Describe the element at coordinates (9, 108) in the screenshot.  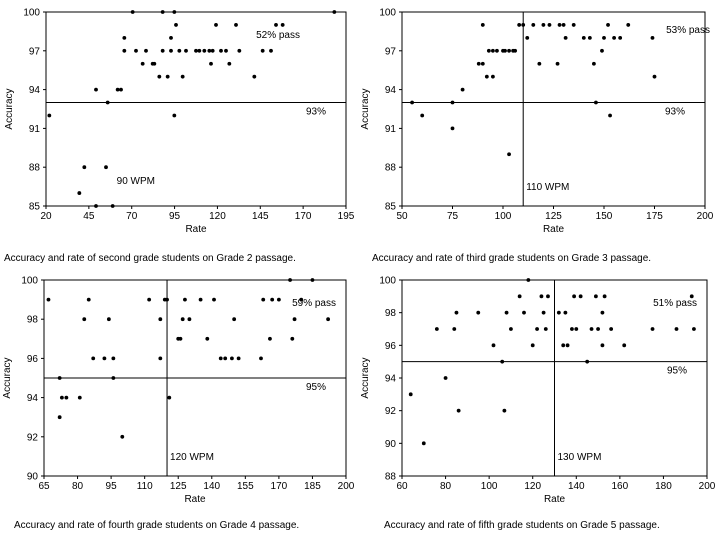
I see `p0-y-axis-title: Accuracy` at that location.